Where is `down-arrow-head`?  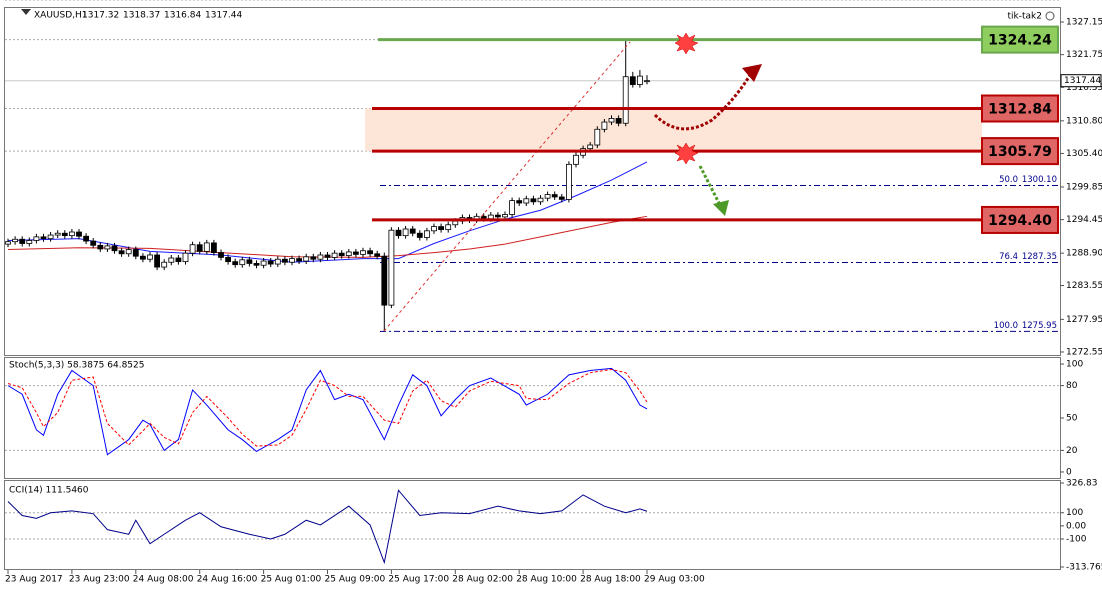 down-arrow-head is located at coordinates (721, 208).